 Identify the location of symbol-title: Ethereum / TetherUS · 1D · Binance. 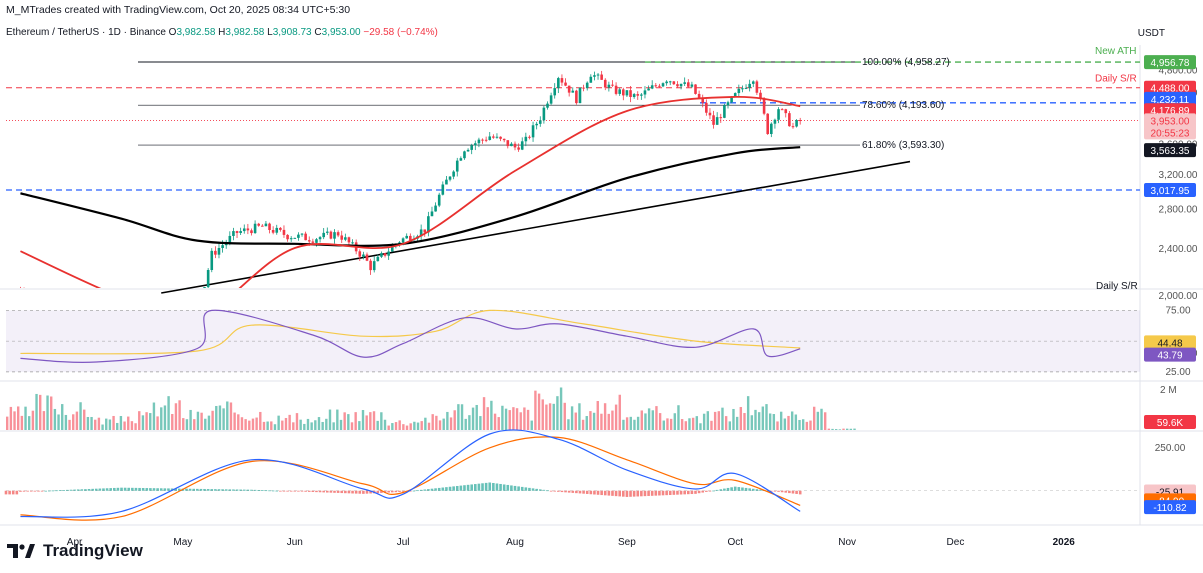
(86, 32).